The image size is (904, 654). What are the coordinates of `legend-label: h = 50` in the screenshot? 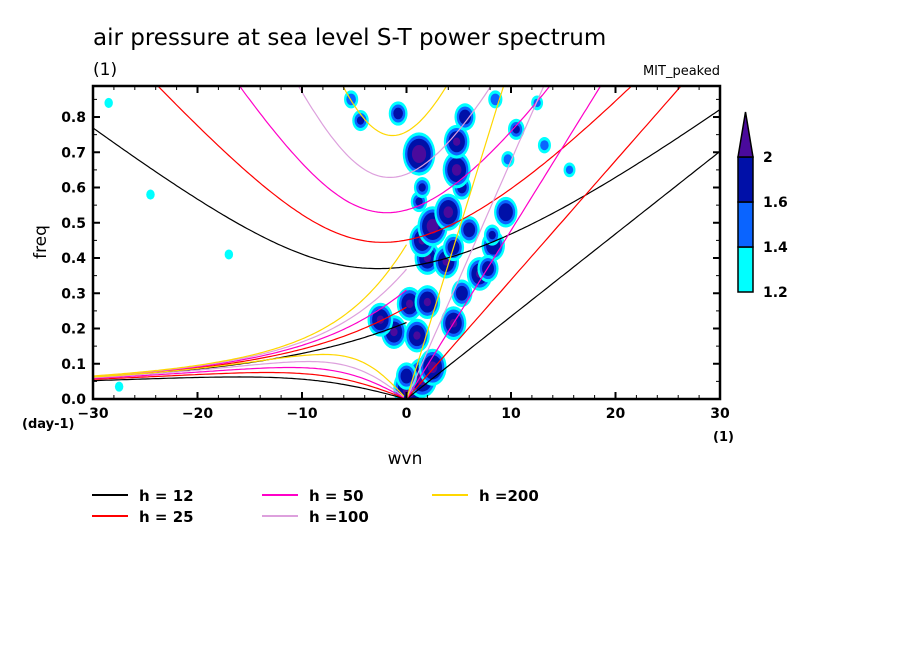 It's located at (336, 496).